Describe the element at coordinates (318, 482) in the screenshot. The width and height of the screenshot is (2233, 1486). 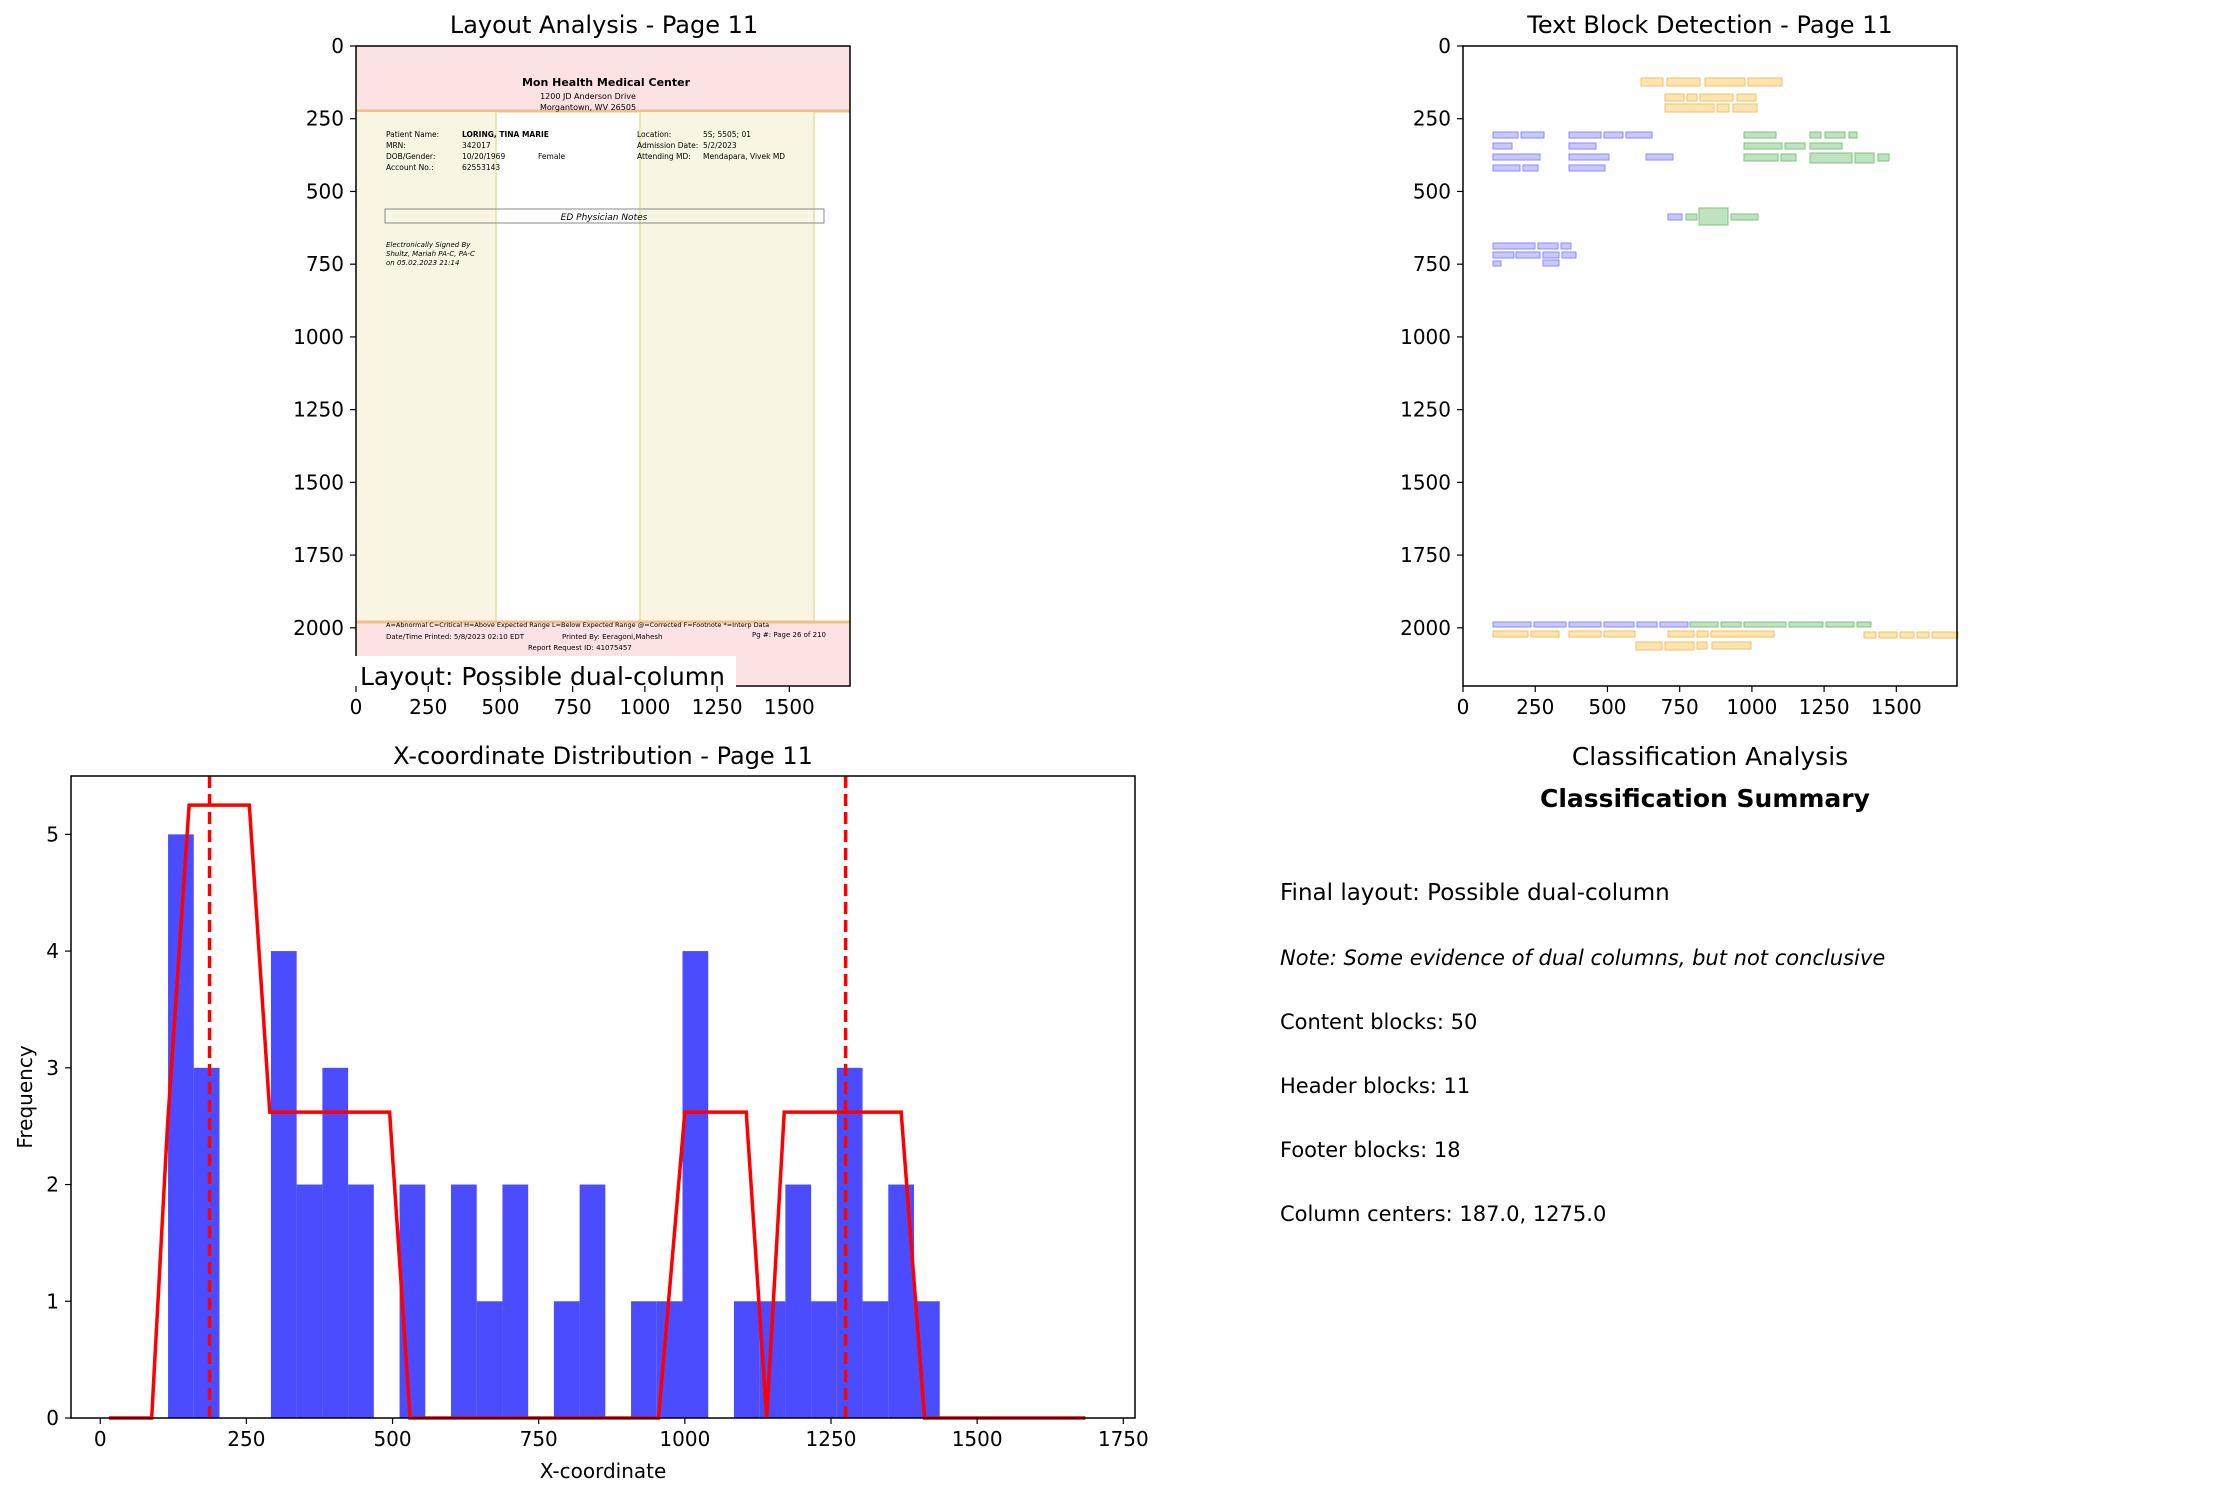
I see `y-tick-label: 1500` at that location.